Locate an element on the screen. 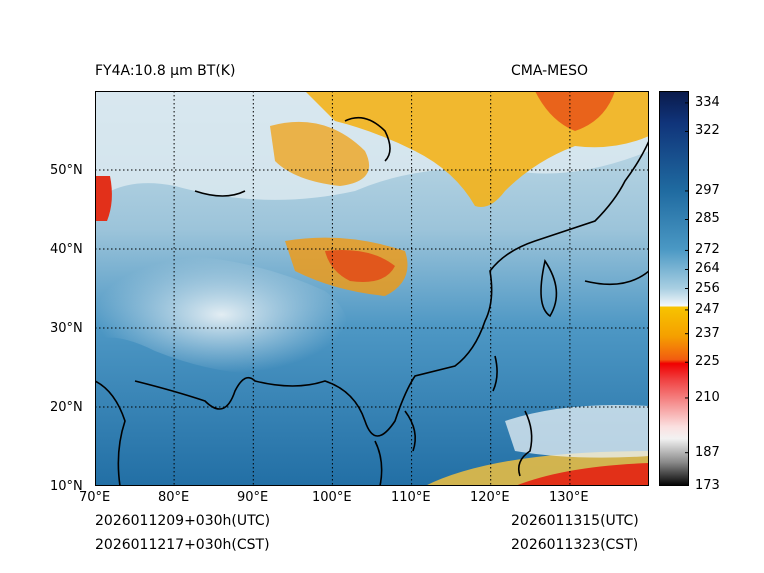  lon-label-80: 80°E is located at coordinates (174, 497).